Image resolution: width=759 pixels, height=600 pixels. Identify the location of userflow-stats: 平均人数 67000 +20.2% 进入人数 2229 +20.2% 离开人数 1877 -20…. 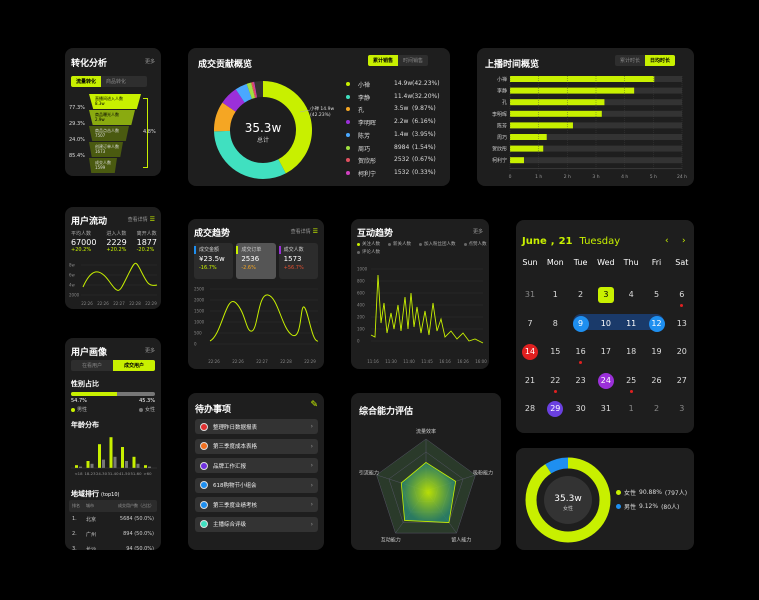
(114, 241).